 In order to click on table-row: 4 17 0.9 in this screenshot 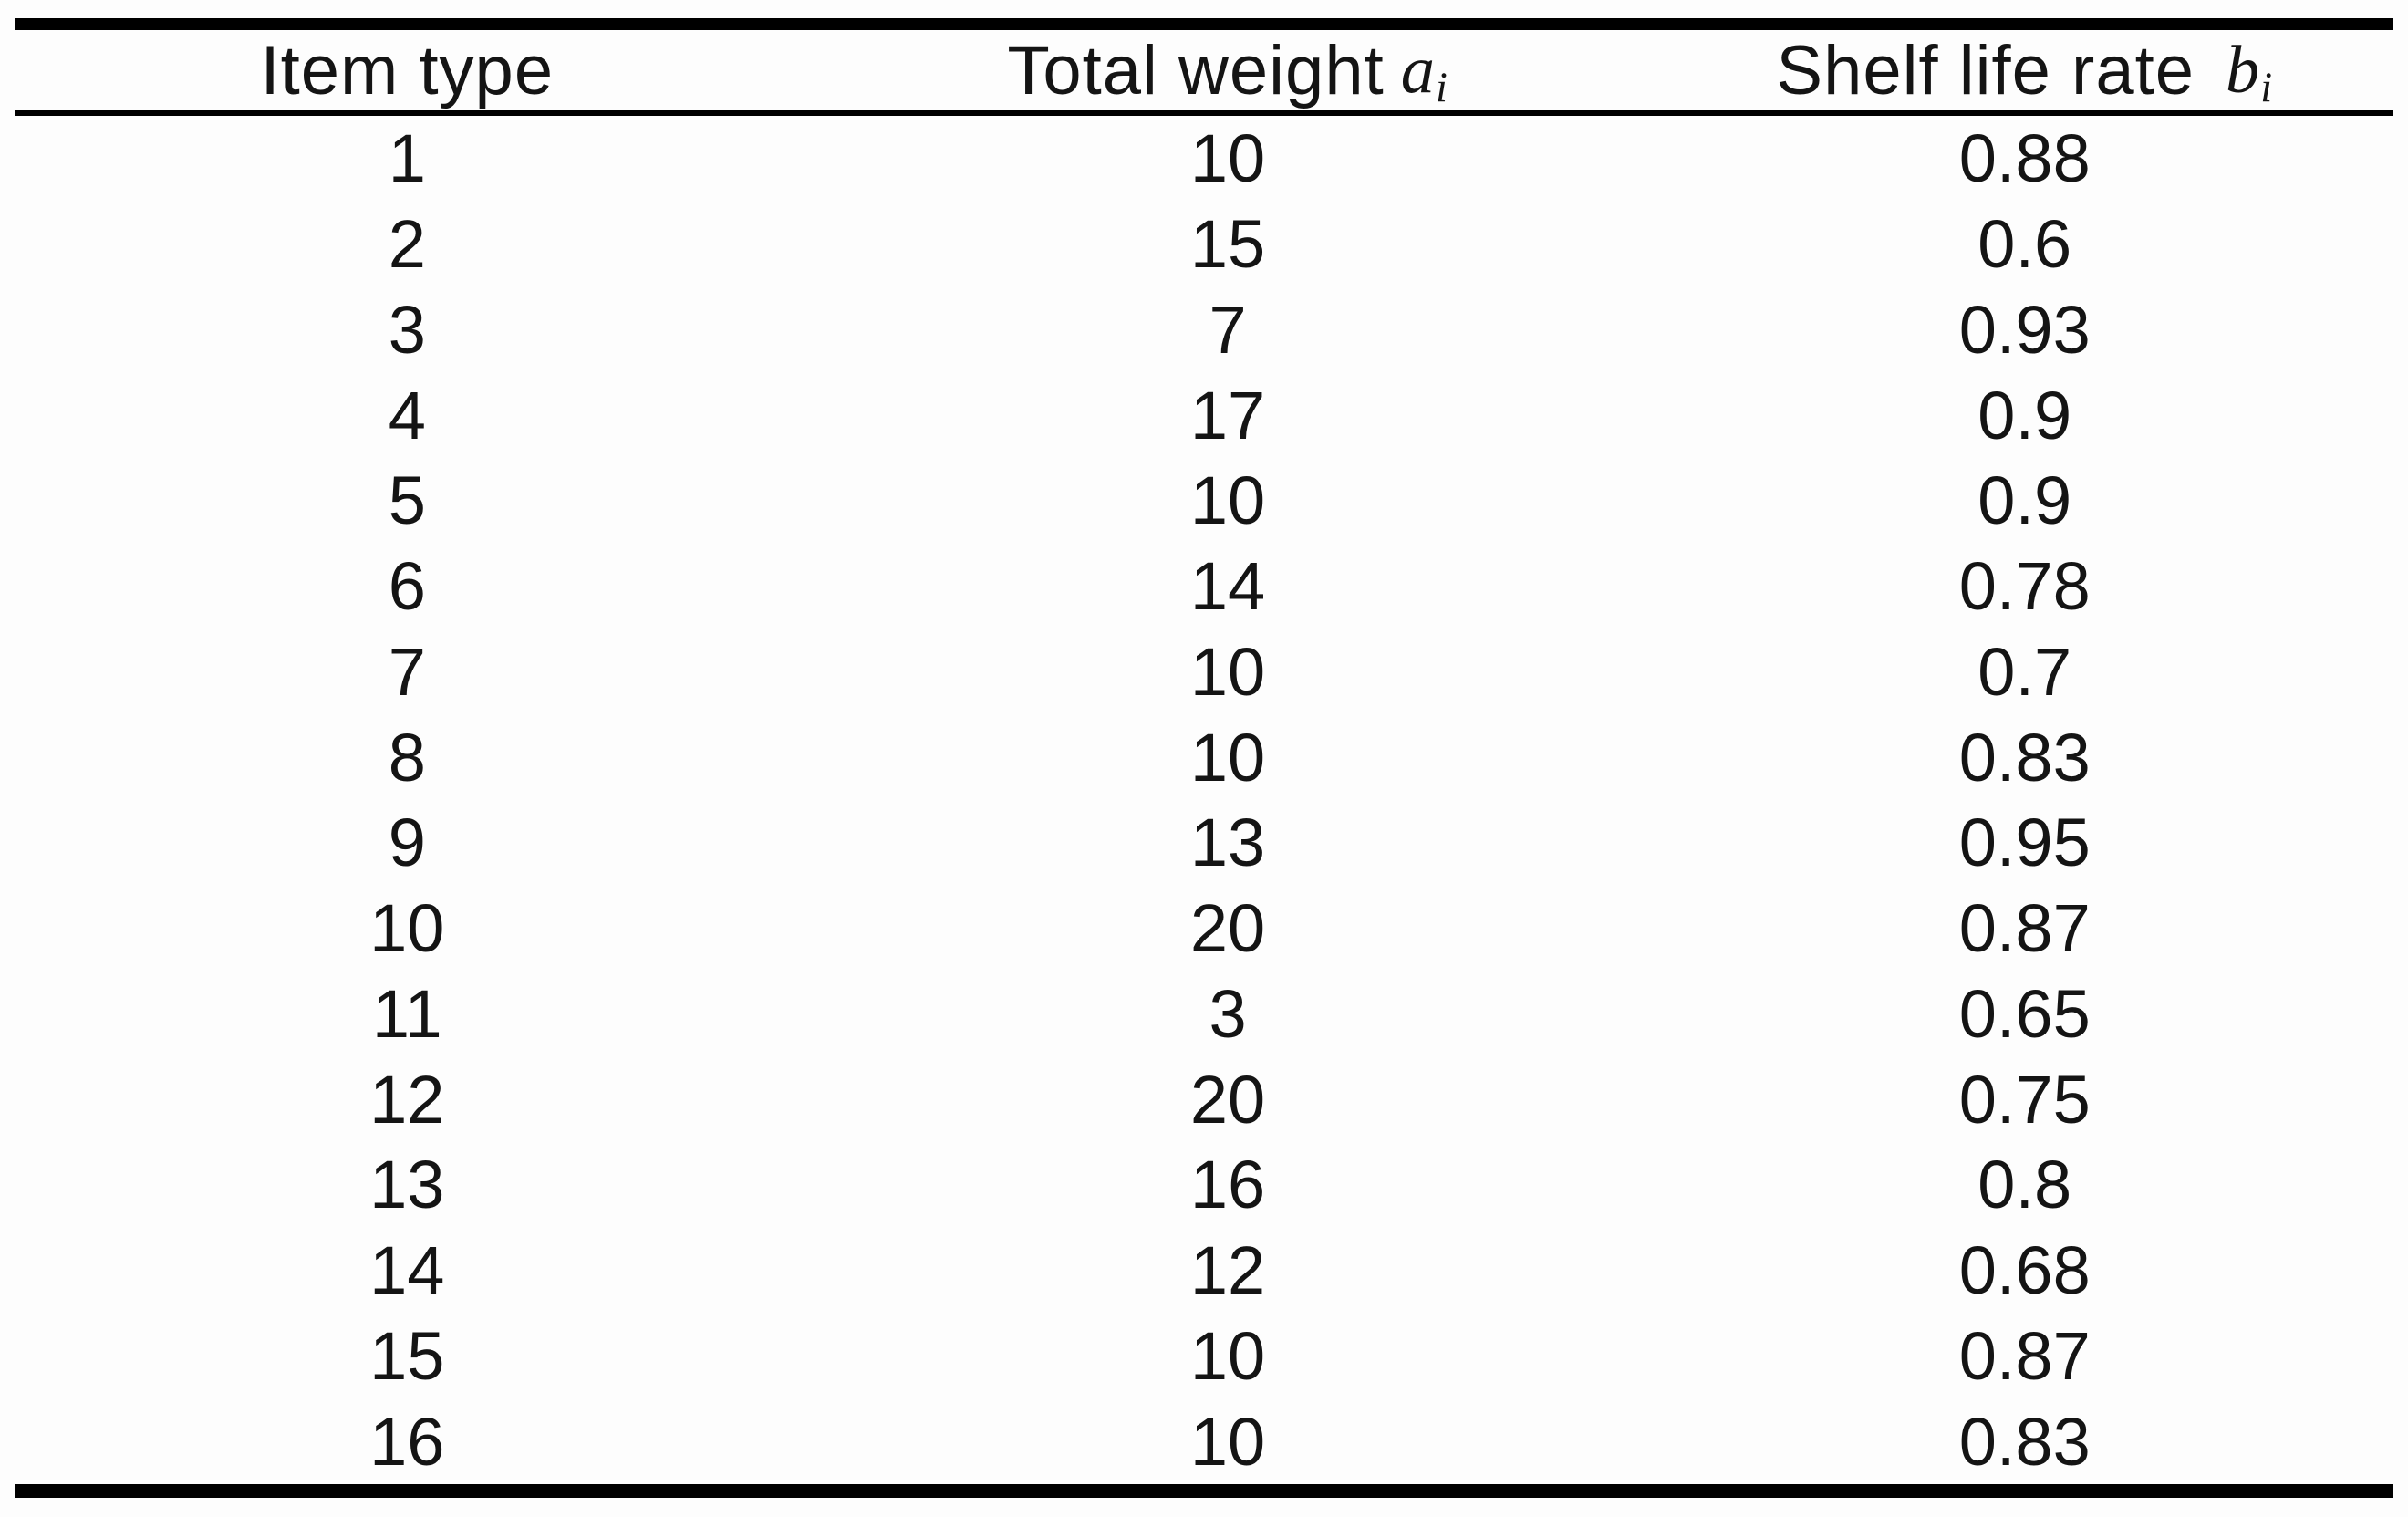, I will do `click(1204, 415)`.